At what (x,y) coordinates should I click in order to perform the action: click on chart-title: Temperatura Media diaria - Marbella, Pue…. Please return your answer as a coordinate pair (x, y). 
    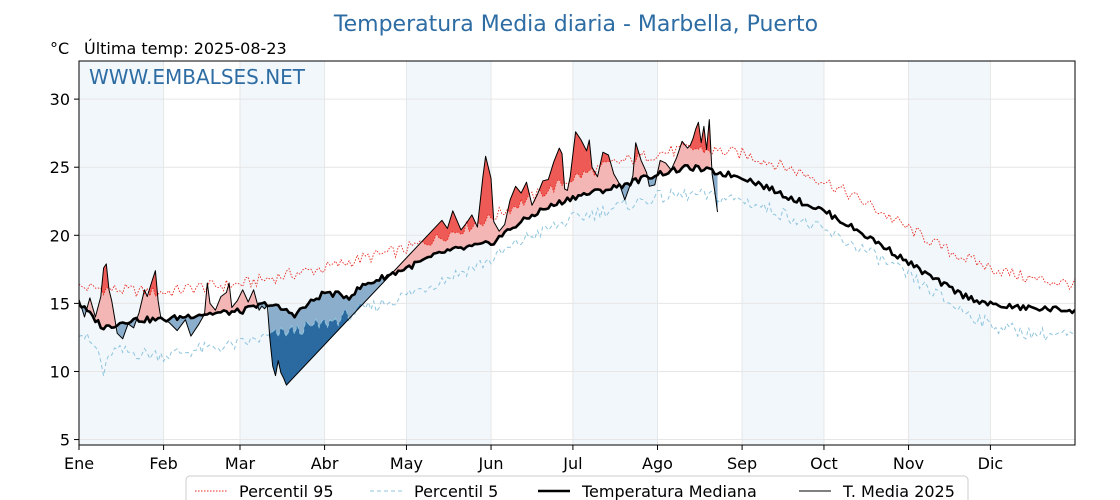
    Looking at the image, I should click on (575, 24).